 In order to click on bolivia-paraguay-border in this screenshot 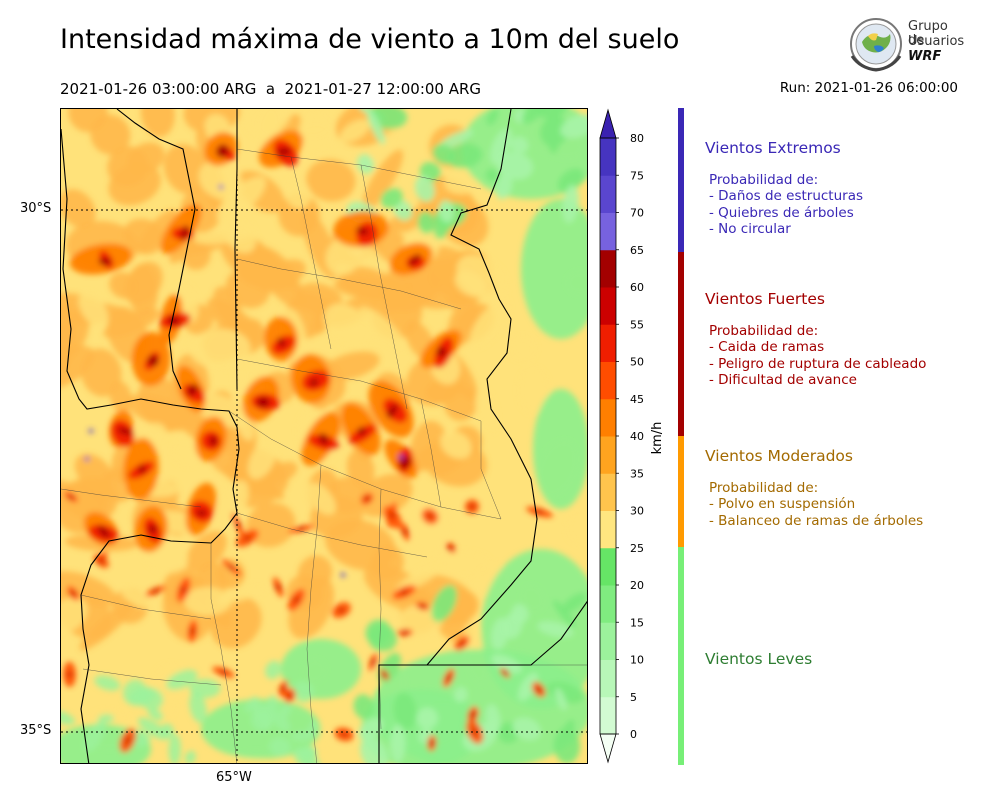, I will do `click(156, 249)`.